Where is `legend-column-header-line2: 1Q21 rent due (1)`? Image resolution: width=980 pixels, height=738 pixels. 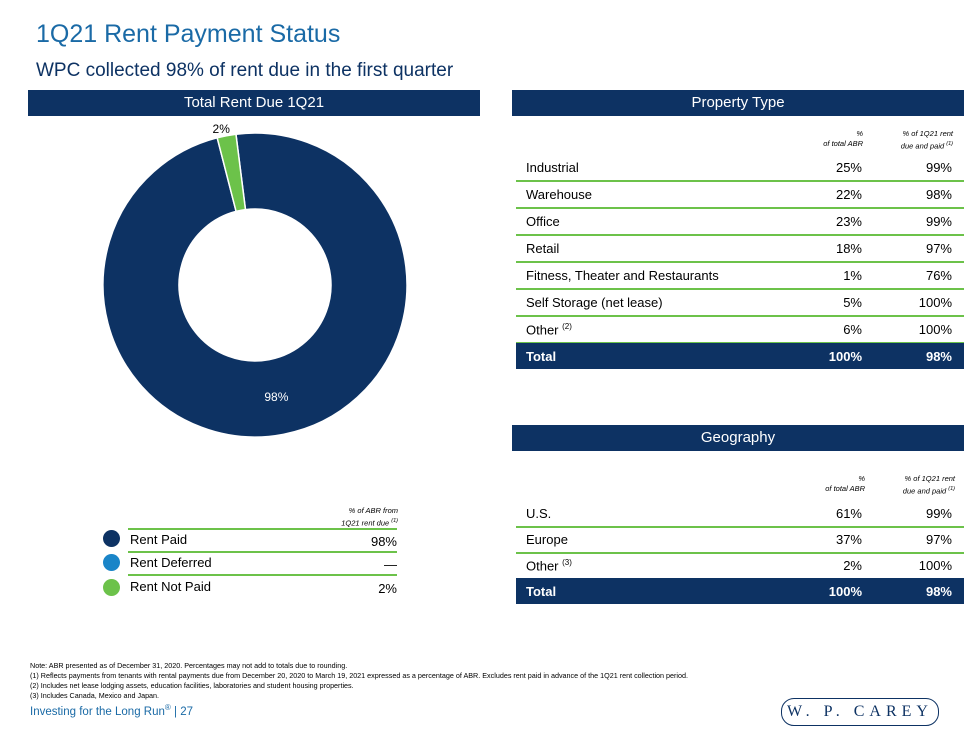 legend-column-header-line2: 1Q21 rent due (1) is located at coordinates (369, 523).